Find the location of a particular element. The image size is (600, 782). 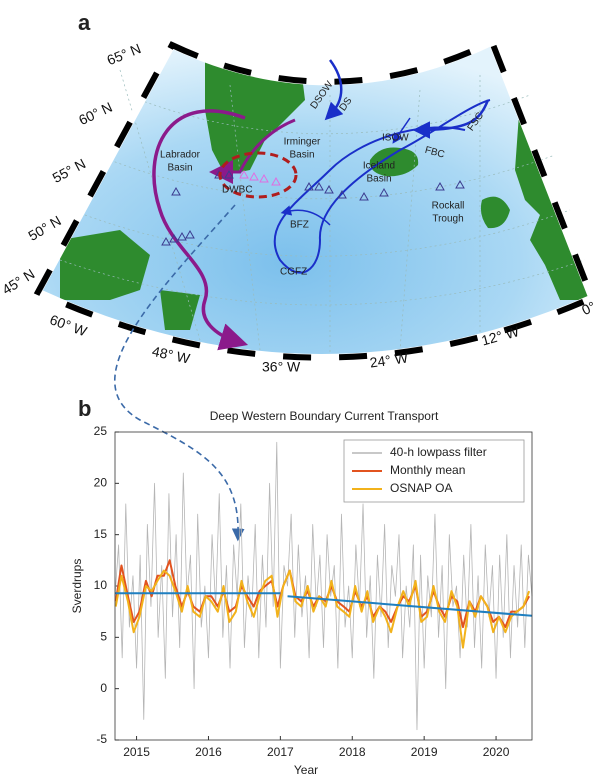

current-label: DWBC is located at coordinates (237, 190).